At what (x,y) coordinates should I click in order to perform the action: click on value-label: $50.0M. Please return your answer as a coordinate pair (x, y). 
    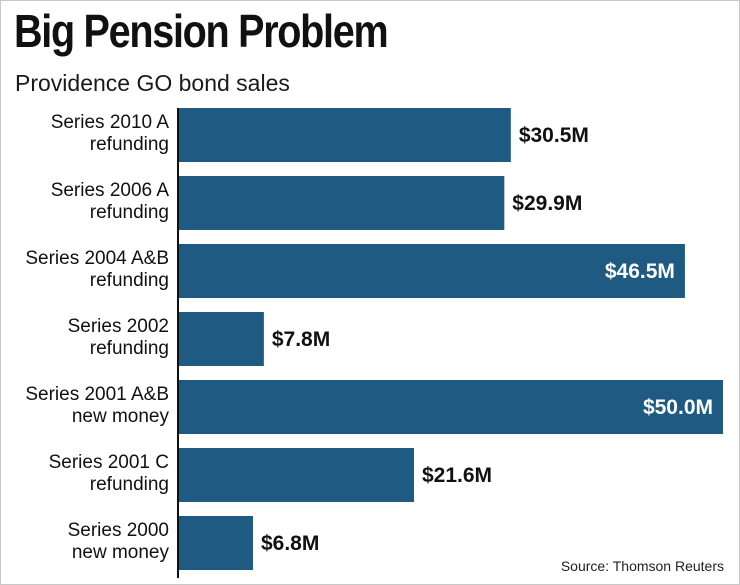
    Looking at the image, I should click on (678, 407).